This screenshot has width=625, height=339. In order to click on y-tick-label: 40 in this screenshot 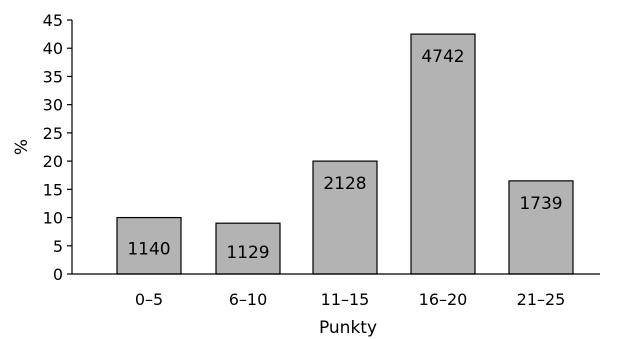, I will do `click(53, 48)`.